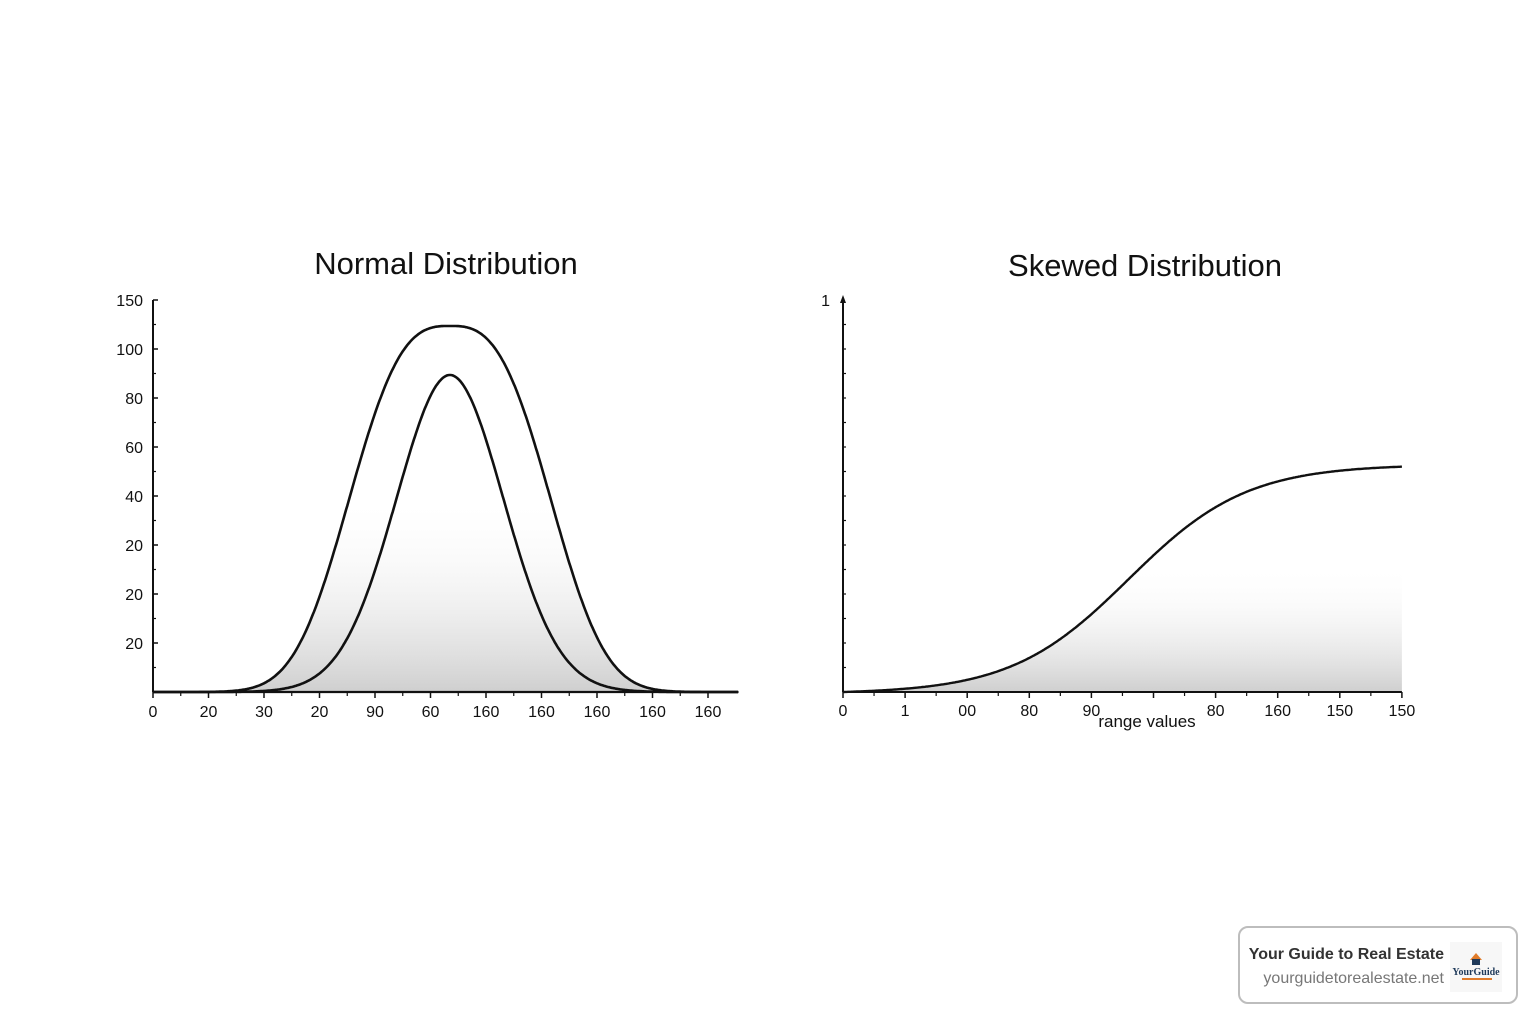 This screenshot has width=1536, height=1024. What do you see at coordinates (1476, 972) in the screenshot?
I see `svg-text: YourGuide` at bounding box center [1476, 972].